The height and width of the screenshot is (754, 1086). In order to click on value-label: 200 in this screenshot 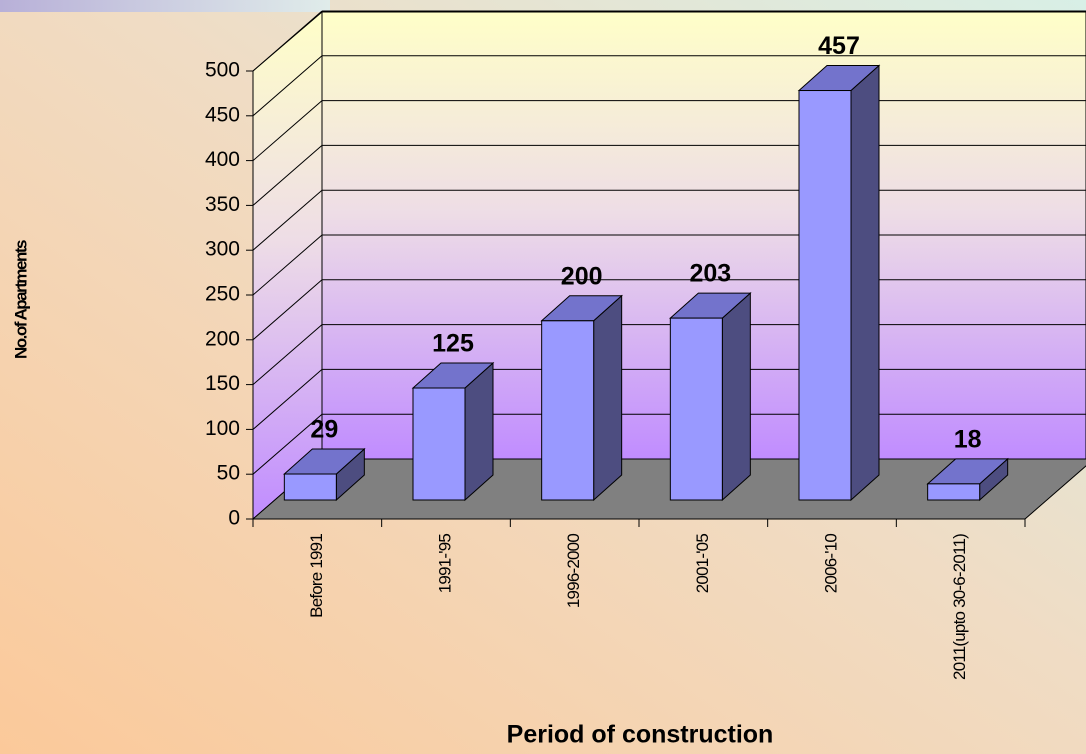, I will do `click(582, 276)`.